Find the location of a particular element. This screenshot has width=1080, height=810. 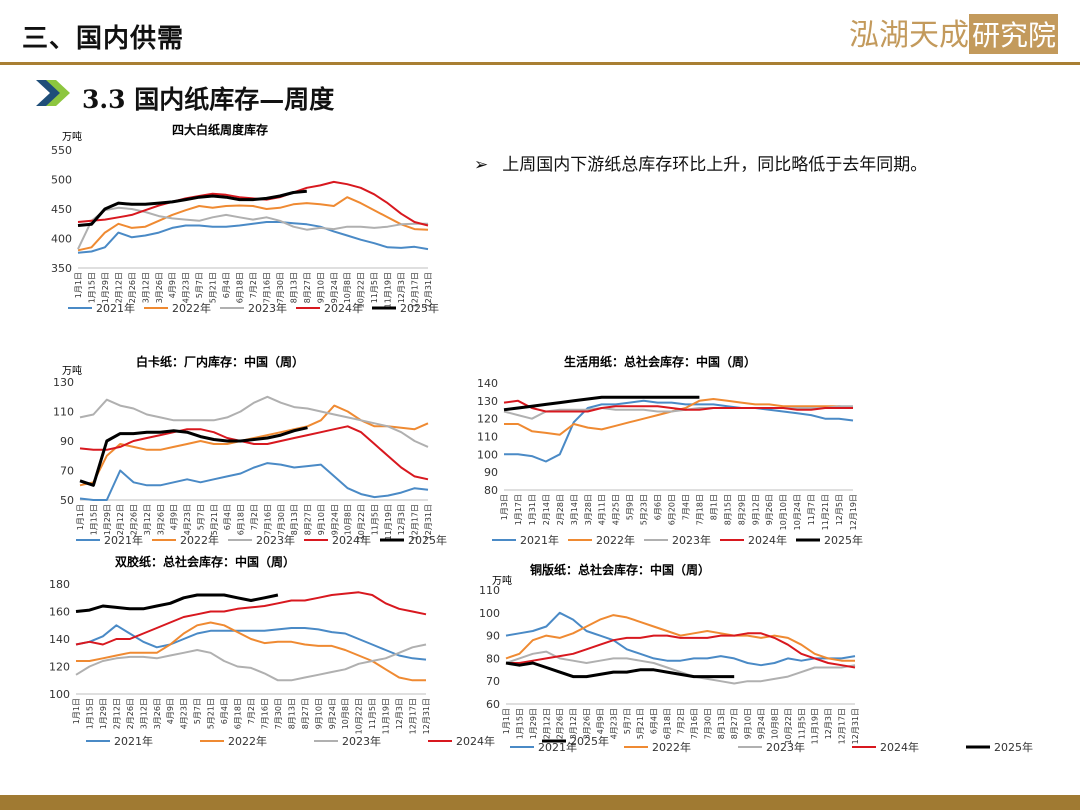

x-tick-label: 6月20日 is located at coordinates (672, 509).